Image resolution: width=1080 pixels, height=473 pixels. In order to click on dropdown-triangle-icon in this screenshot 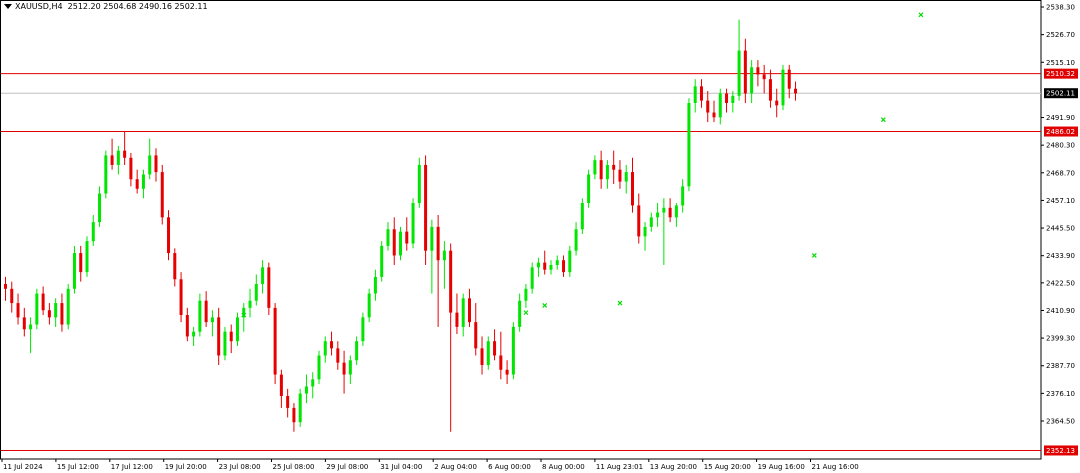, I will do `click(8, 6)`.